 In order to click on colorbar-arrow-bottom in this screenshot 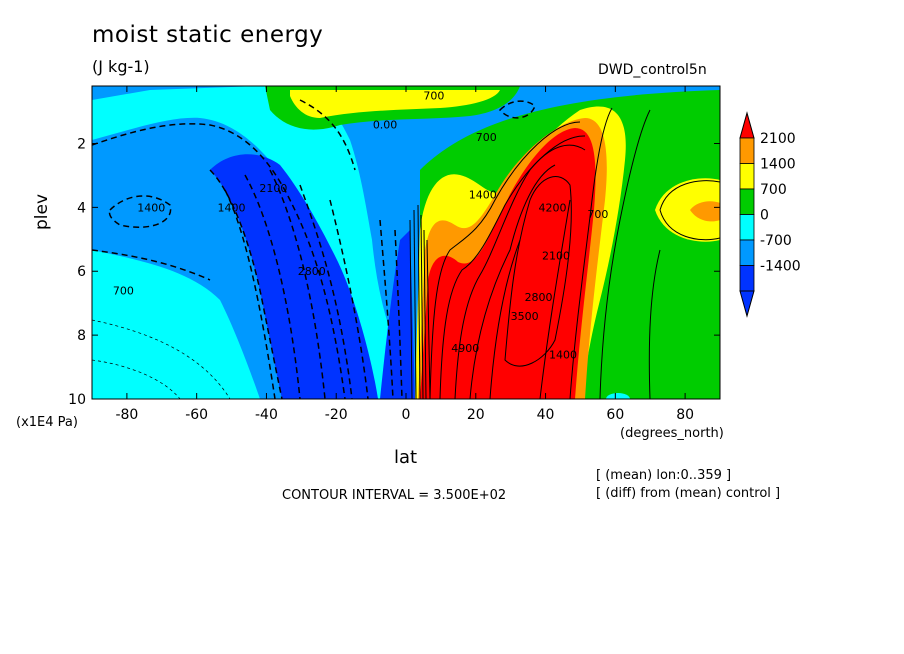, I will do `click(747, 304)`.